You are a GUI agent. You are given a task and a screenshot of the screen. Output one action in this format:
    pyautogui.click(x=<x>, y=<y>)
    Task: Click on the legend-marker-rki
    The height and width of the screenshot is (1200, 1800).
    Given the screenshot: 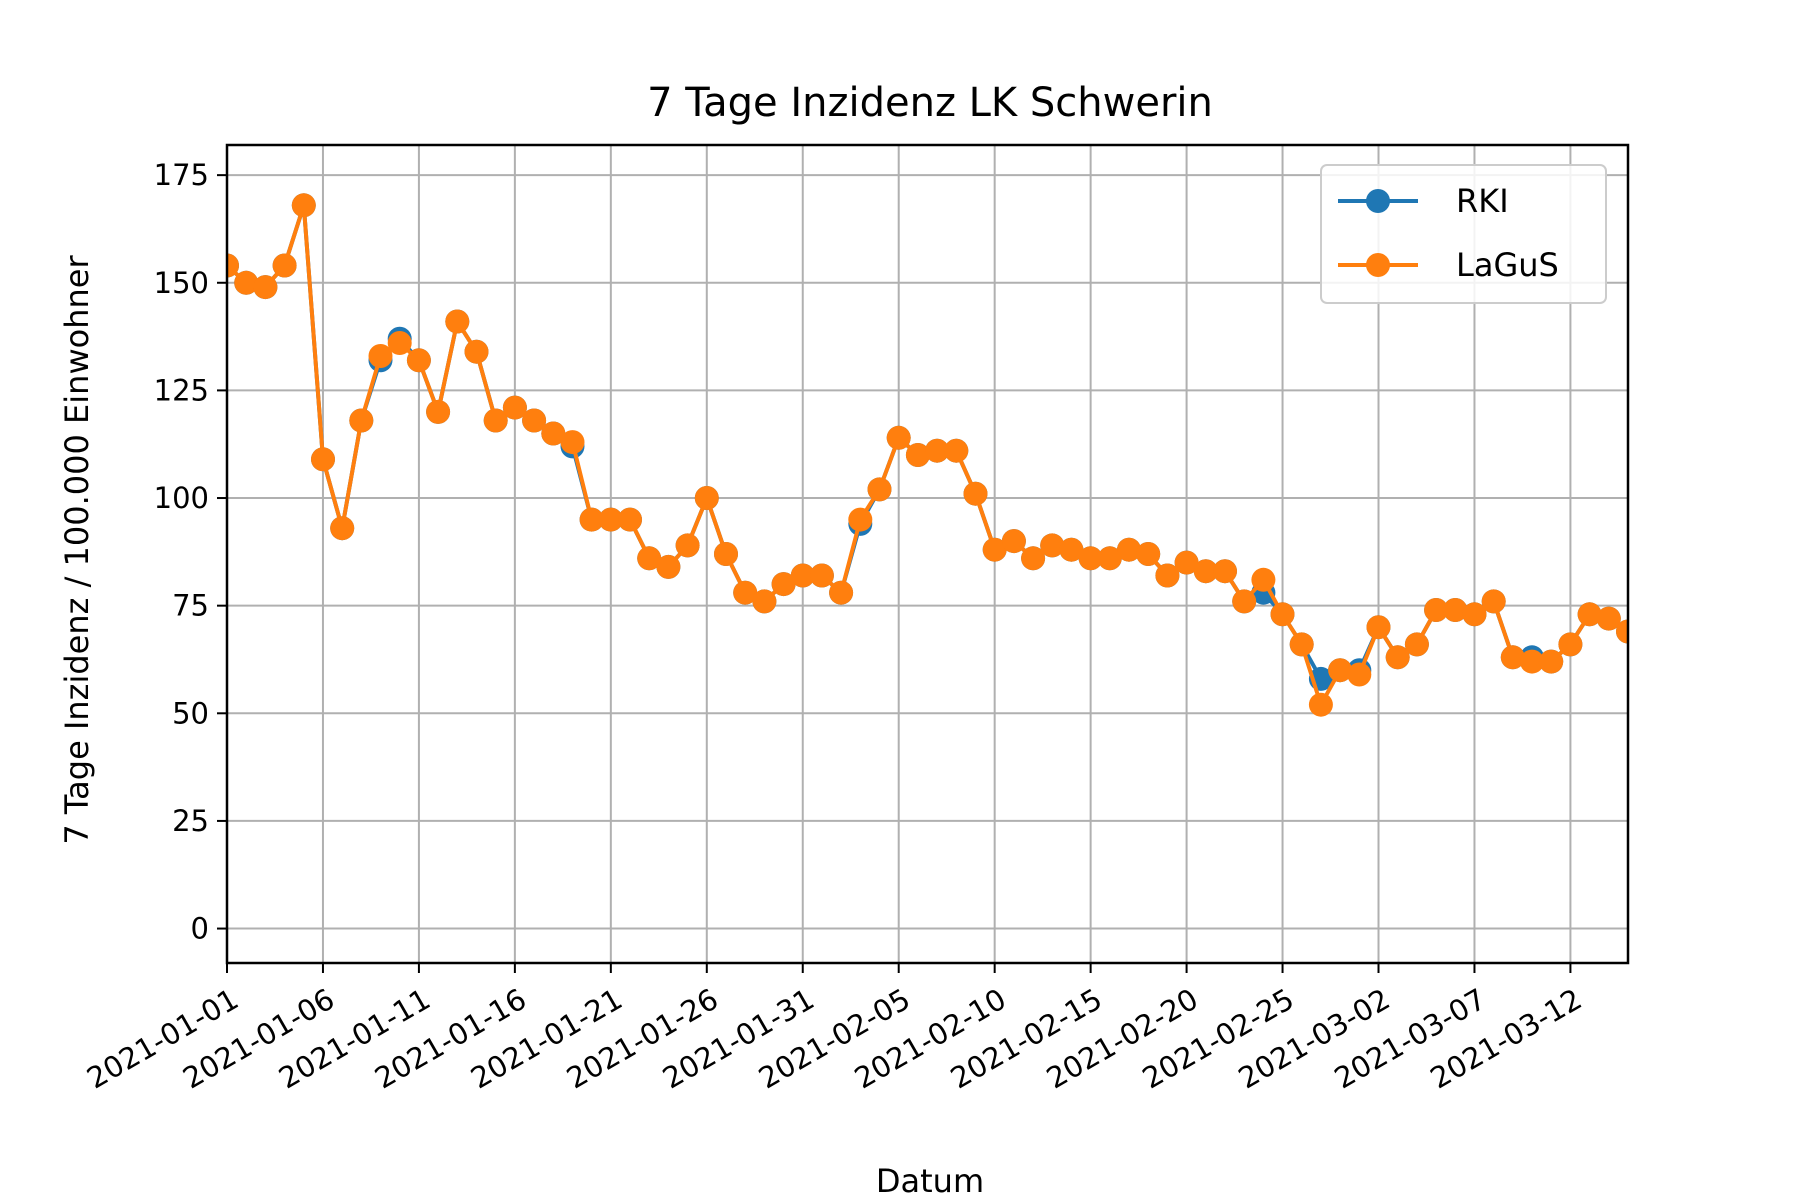 What is the action you would take?
    pyautogui.click(x=1378, y=201)
    